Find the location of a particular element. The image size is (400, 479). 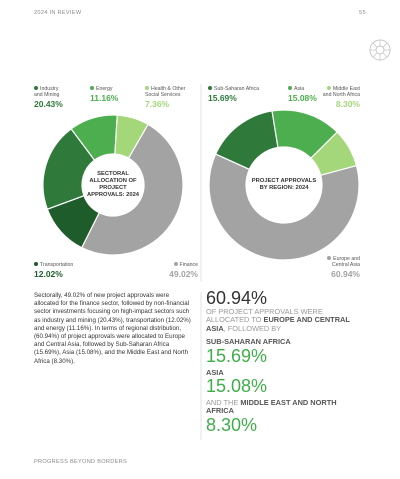

legend-label: Europe and Central Asia is located at coordinates (346, 262).